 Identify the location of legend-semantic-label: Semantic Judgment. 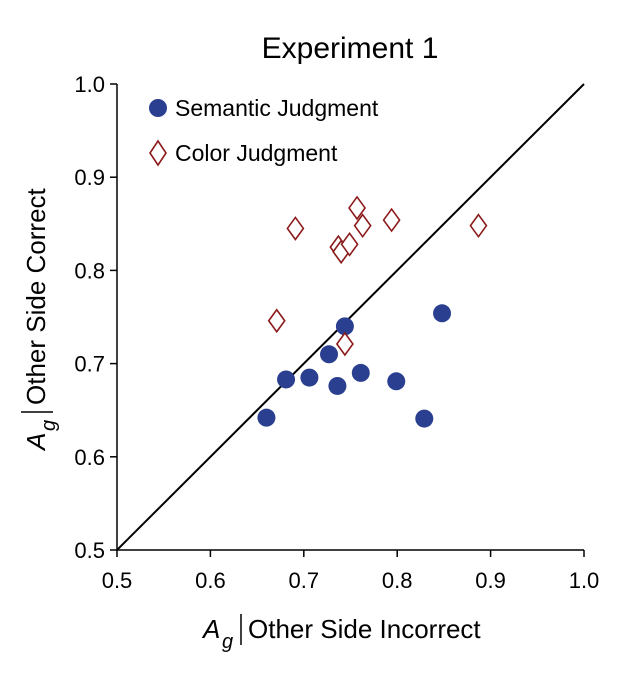
(277, 108).